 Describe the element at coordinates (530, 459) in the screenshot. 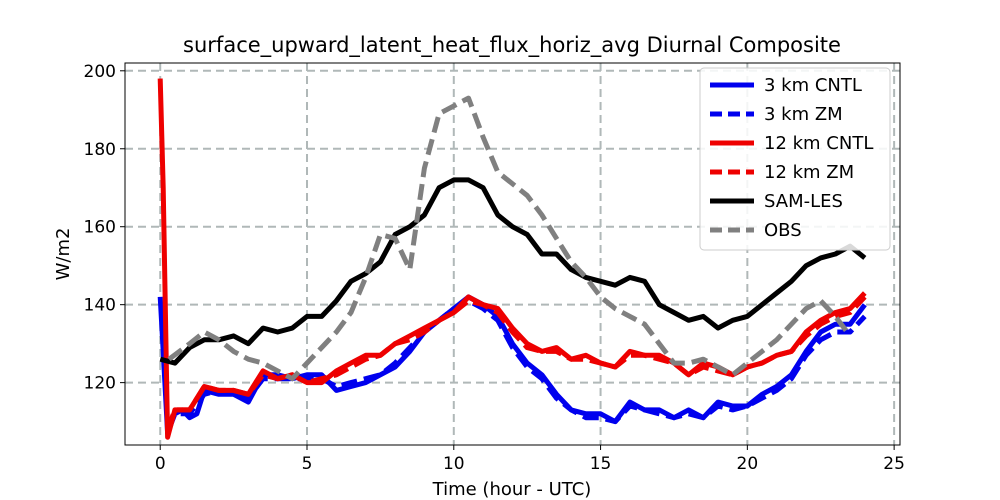

I see `x-axis: 0 5 10 15 20 25` at that location.